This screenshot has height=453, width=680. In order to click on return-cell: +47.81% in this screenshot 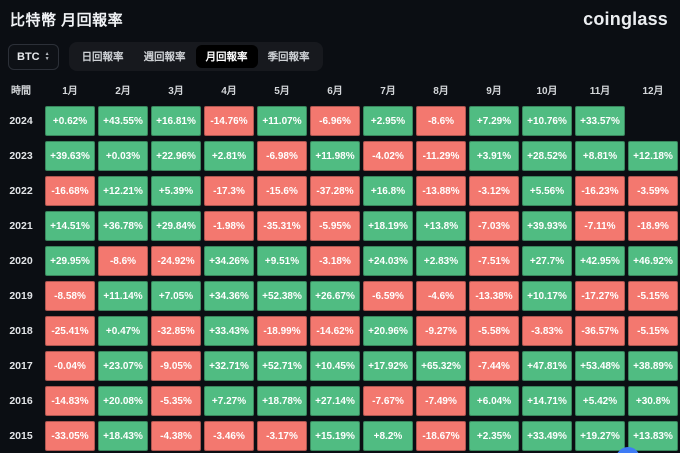, I will do `click(547, 366)`.